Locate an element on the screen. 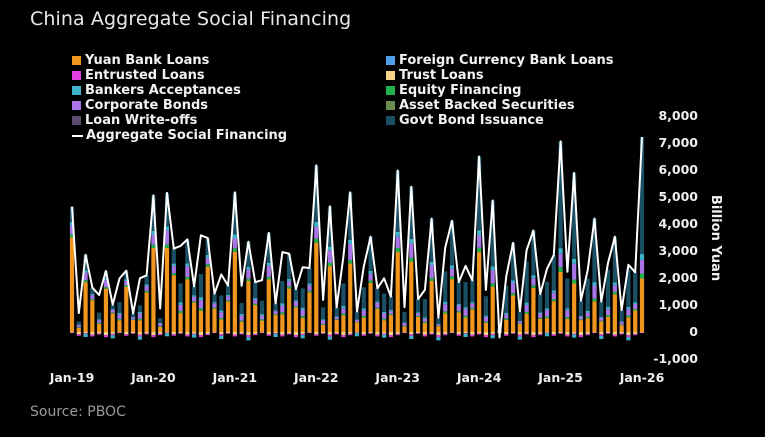 The width and height of the screenshot is (765, 437). legend-label: Aggregate Social Financing is located at coordinates (187, 135).